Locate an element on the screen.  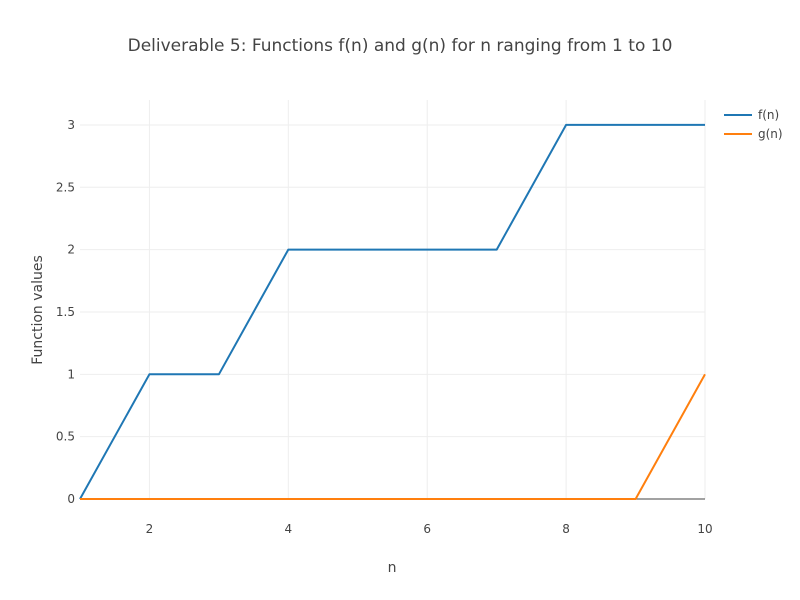
x-tick-label: 2 is located at coordinates (150, 529).